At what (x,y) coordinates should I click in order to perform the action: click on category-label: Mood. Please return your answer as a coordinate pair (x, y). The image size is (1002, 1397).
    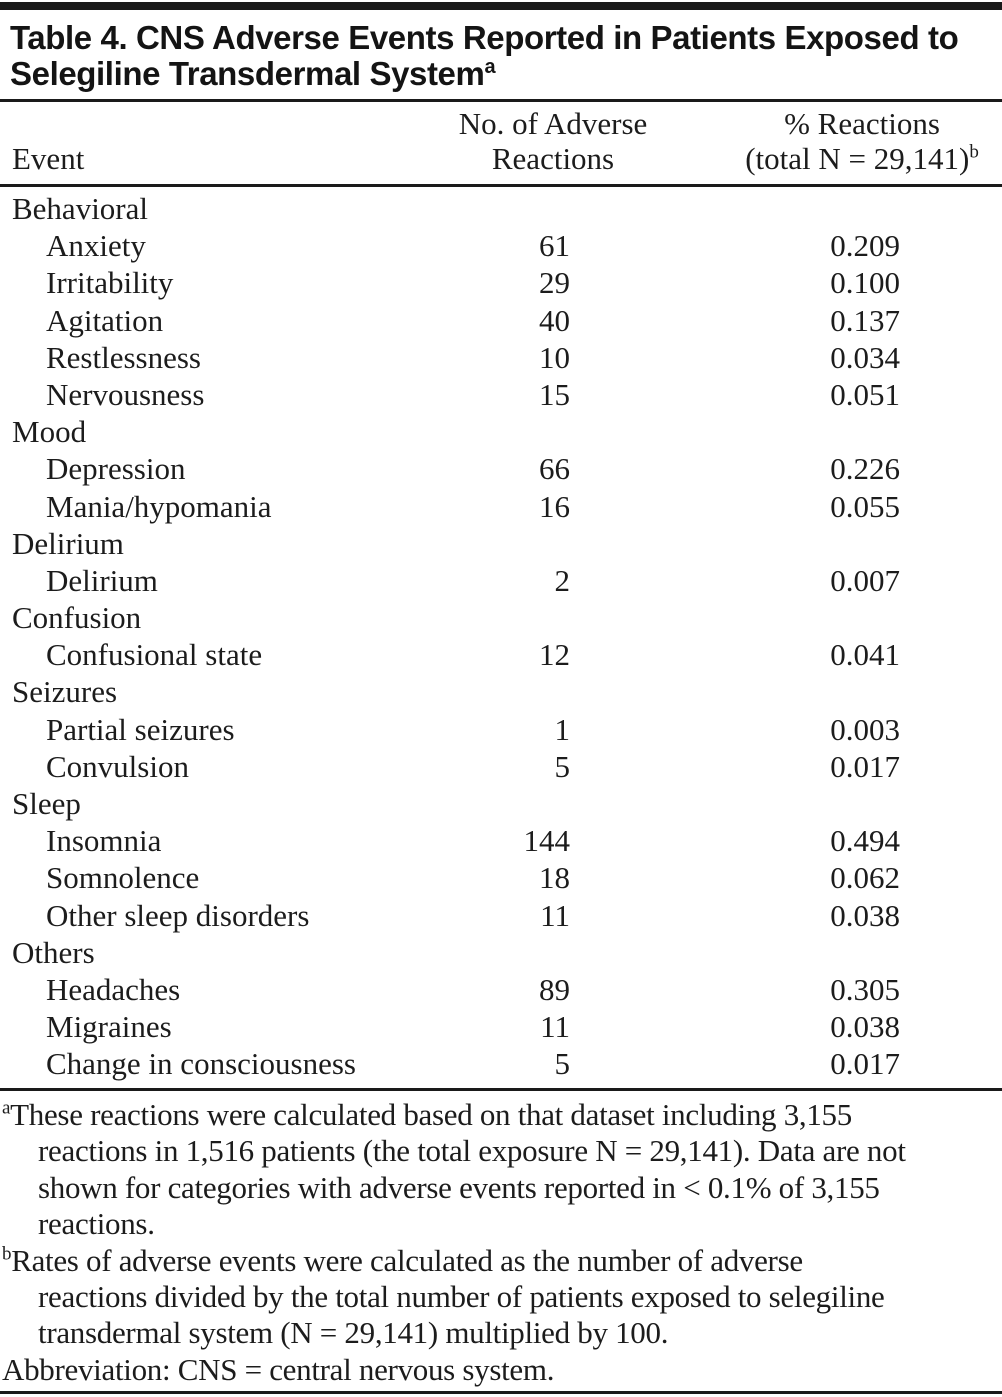
    Looking at the image, I should click on (49, 432).